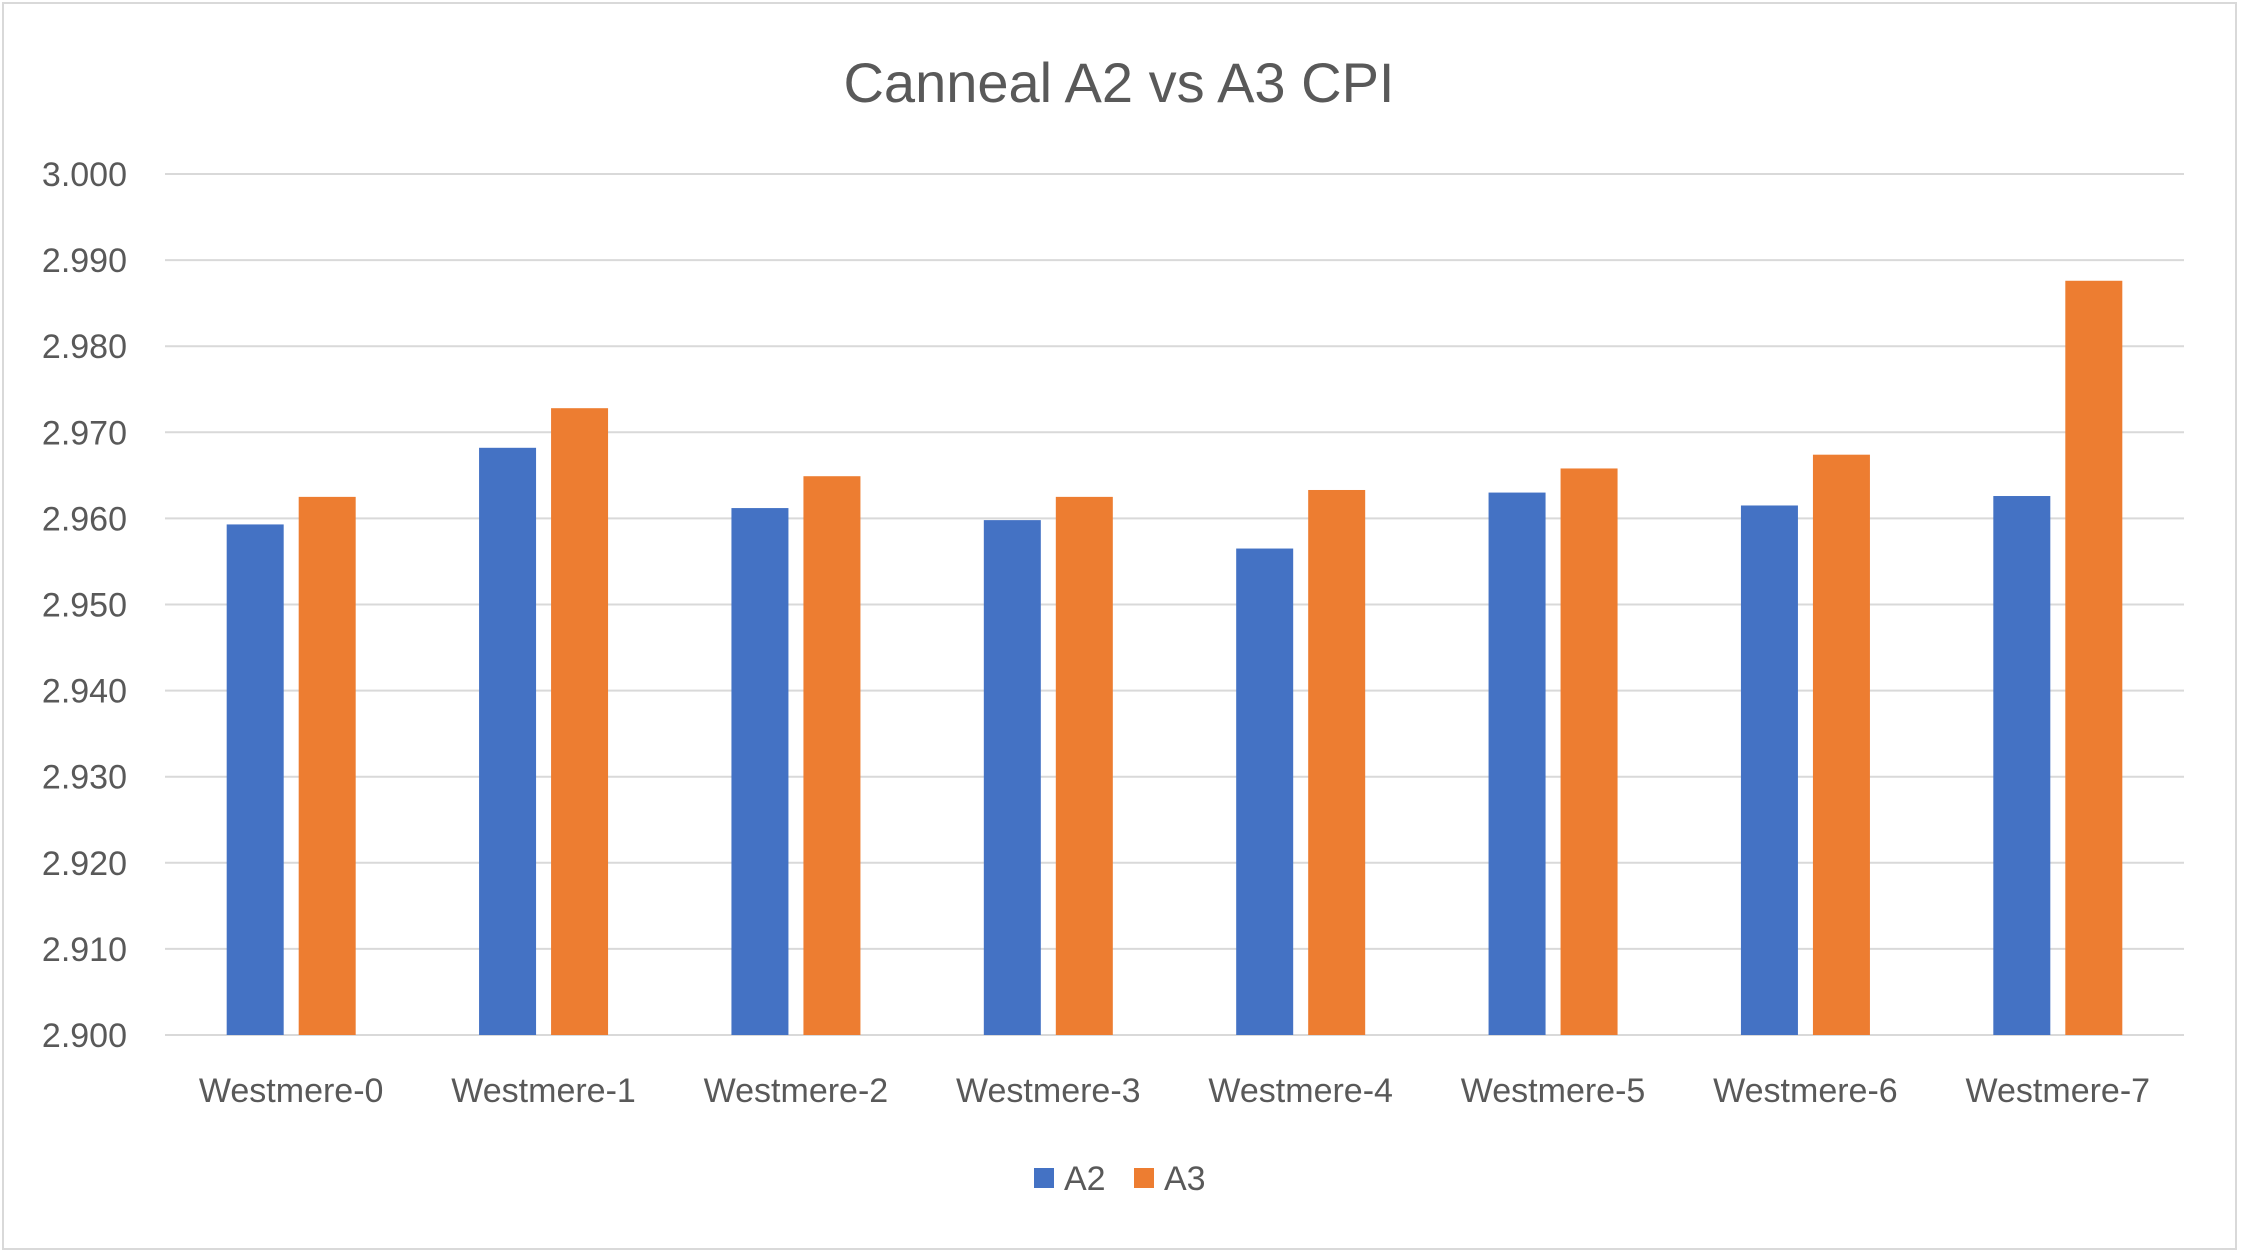  What do you see at coordinates (1118, 82) in the screenshot?
I see `chart-title: Canneal A2 vs A3 CPI` at bounding box center [1118, 82].